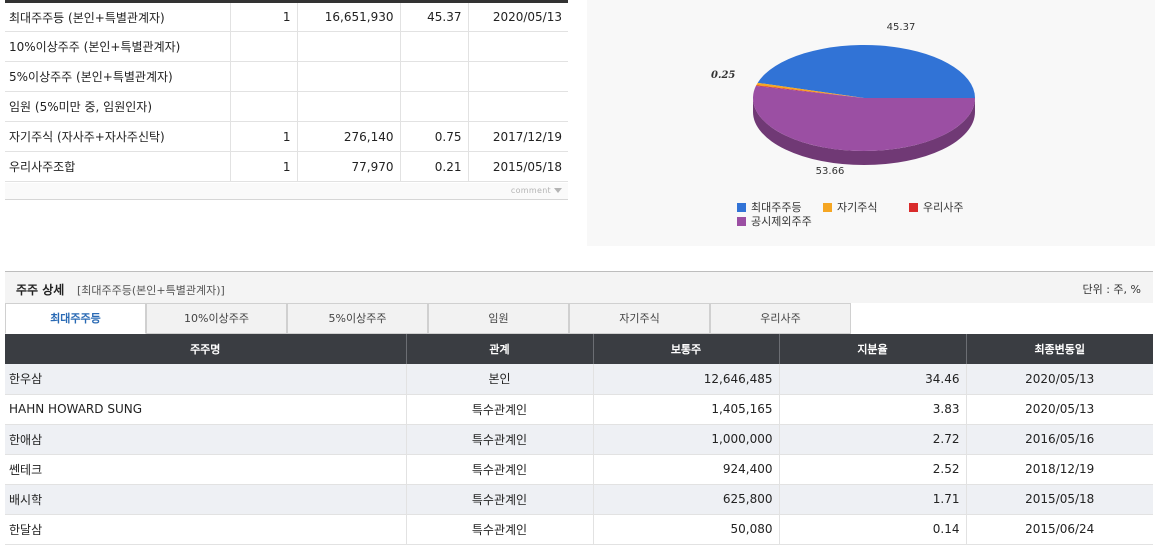  I want to click on share-count: 276,140, so click(349, 136).